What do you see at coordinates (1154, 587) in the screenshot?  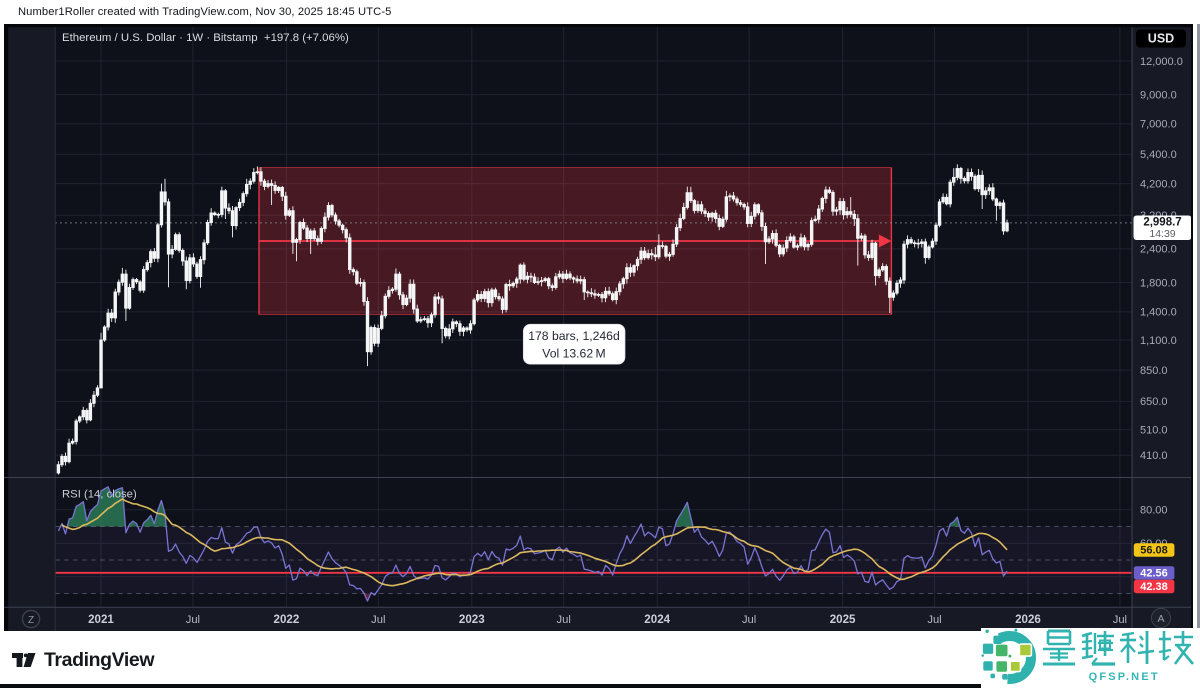 I see `svg-text: 42.38` at bounding box center [1154, 587].